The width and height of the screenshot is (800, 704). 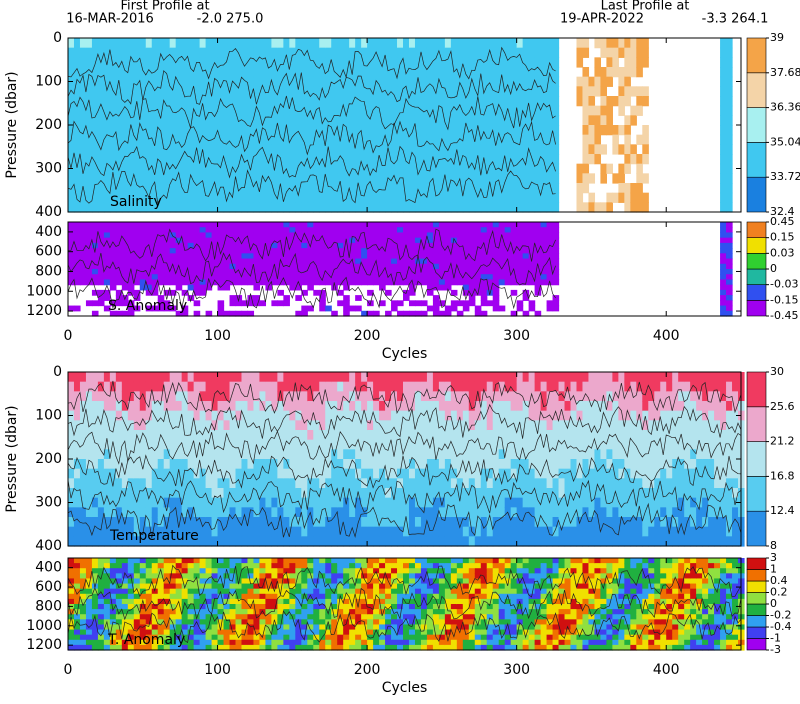 I want to click on x-tick-label: 0, so click(x=68, y=336).